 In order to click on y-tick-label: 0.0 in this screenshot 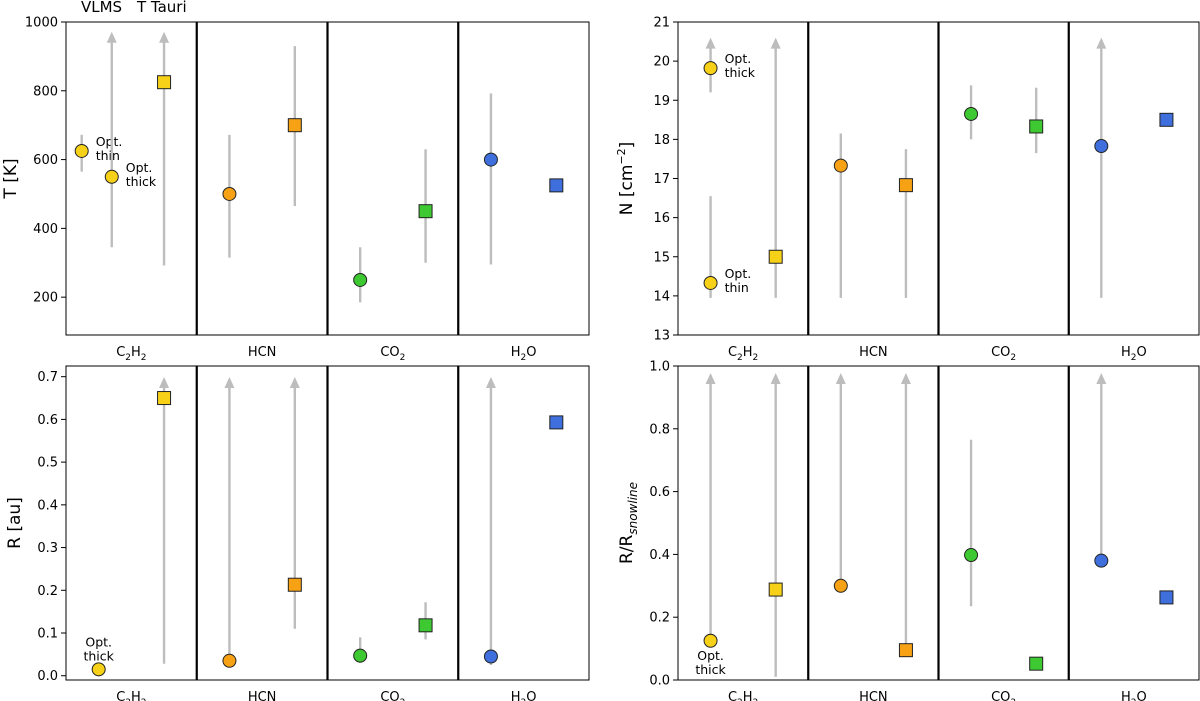, I will do `click(47, 676)`.